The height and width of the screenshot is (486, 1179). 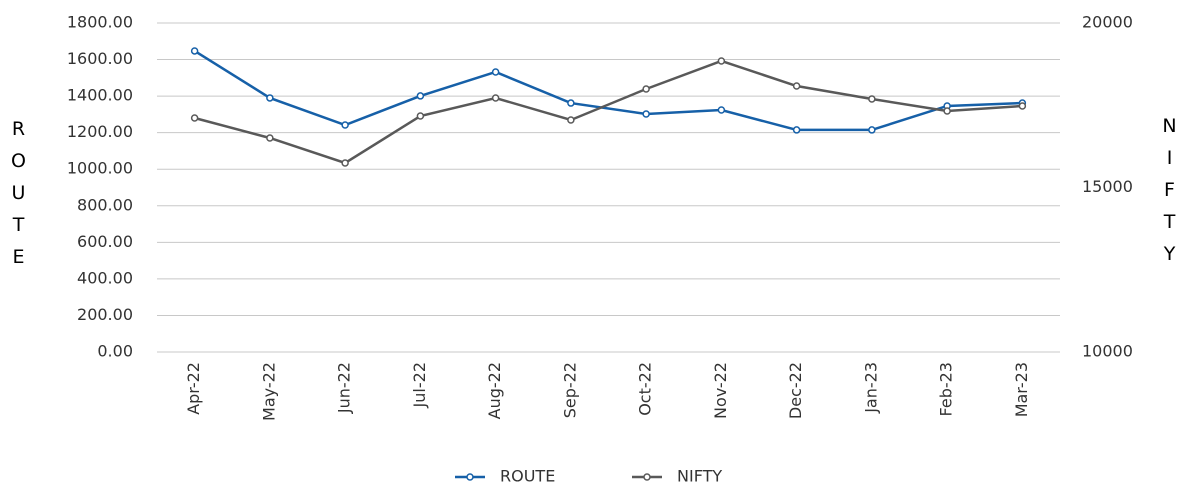 What do you see at coordinates (569, 390) in the screenshot?
I see `x-tick-label: Sep-22` at bounding box center [569, 390].